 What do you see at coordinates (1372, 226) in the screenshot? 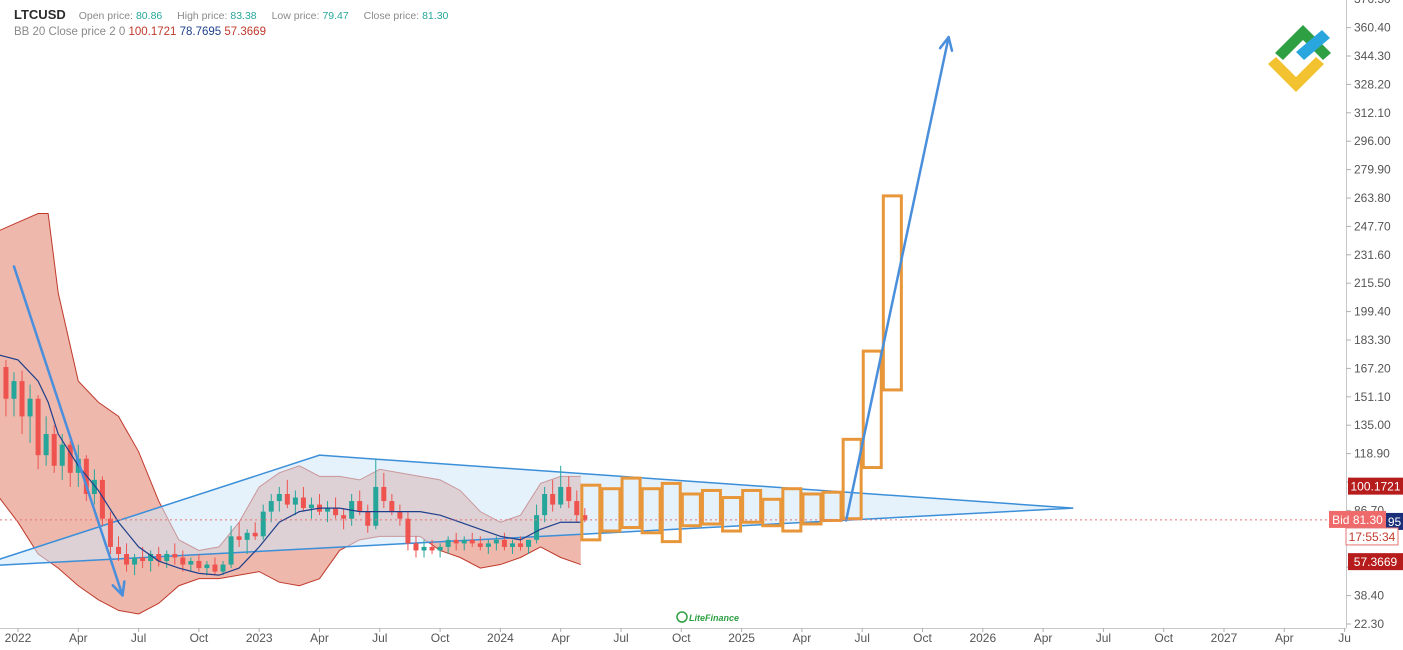
I see `price-tick-label: 247.70` at bounding box center [1372, 226].